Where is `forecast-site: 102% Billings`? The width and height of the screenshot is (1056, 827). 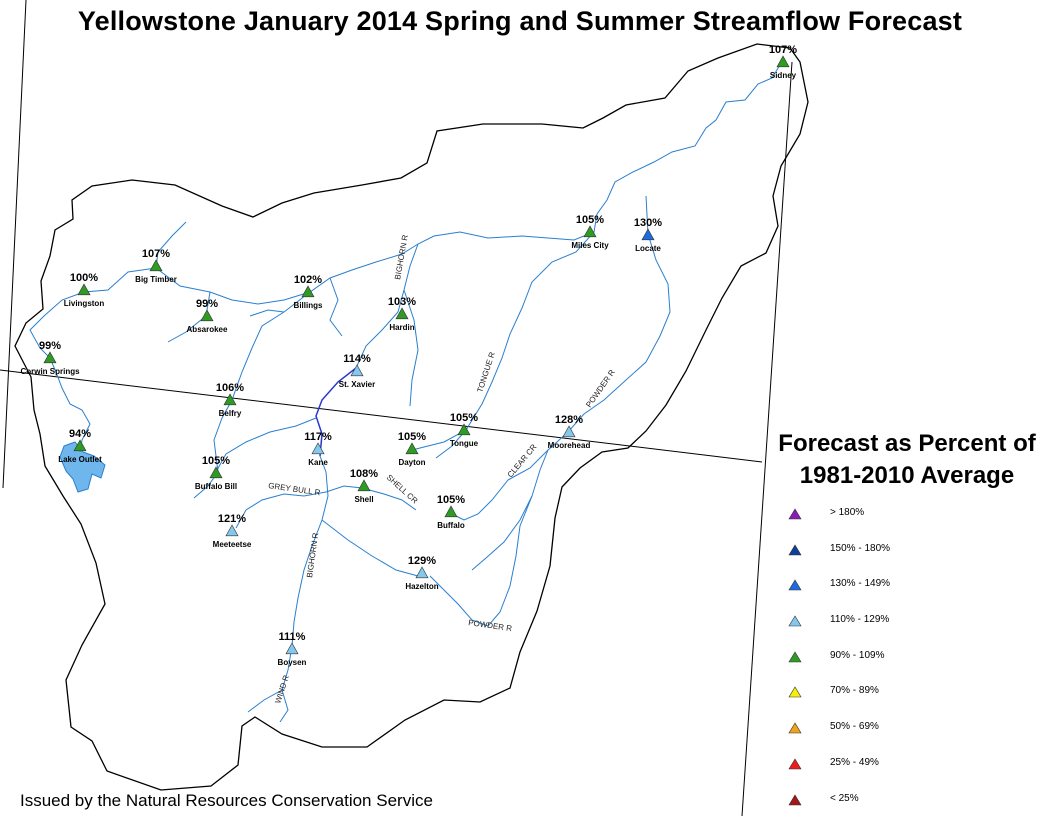 forecast-site: 102% Billings is located at coordinates (308, 292).